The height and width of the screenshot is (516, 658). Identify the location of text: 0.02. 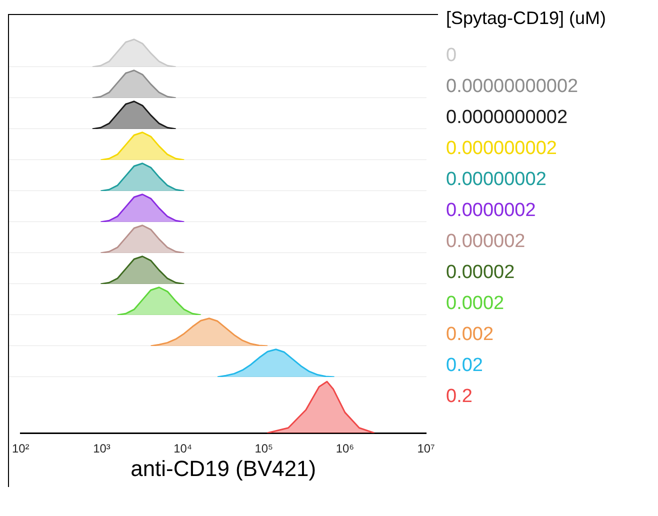
(464, 366).